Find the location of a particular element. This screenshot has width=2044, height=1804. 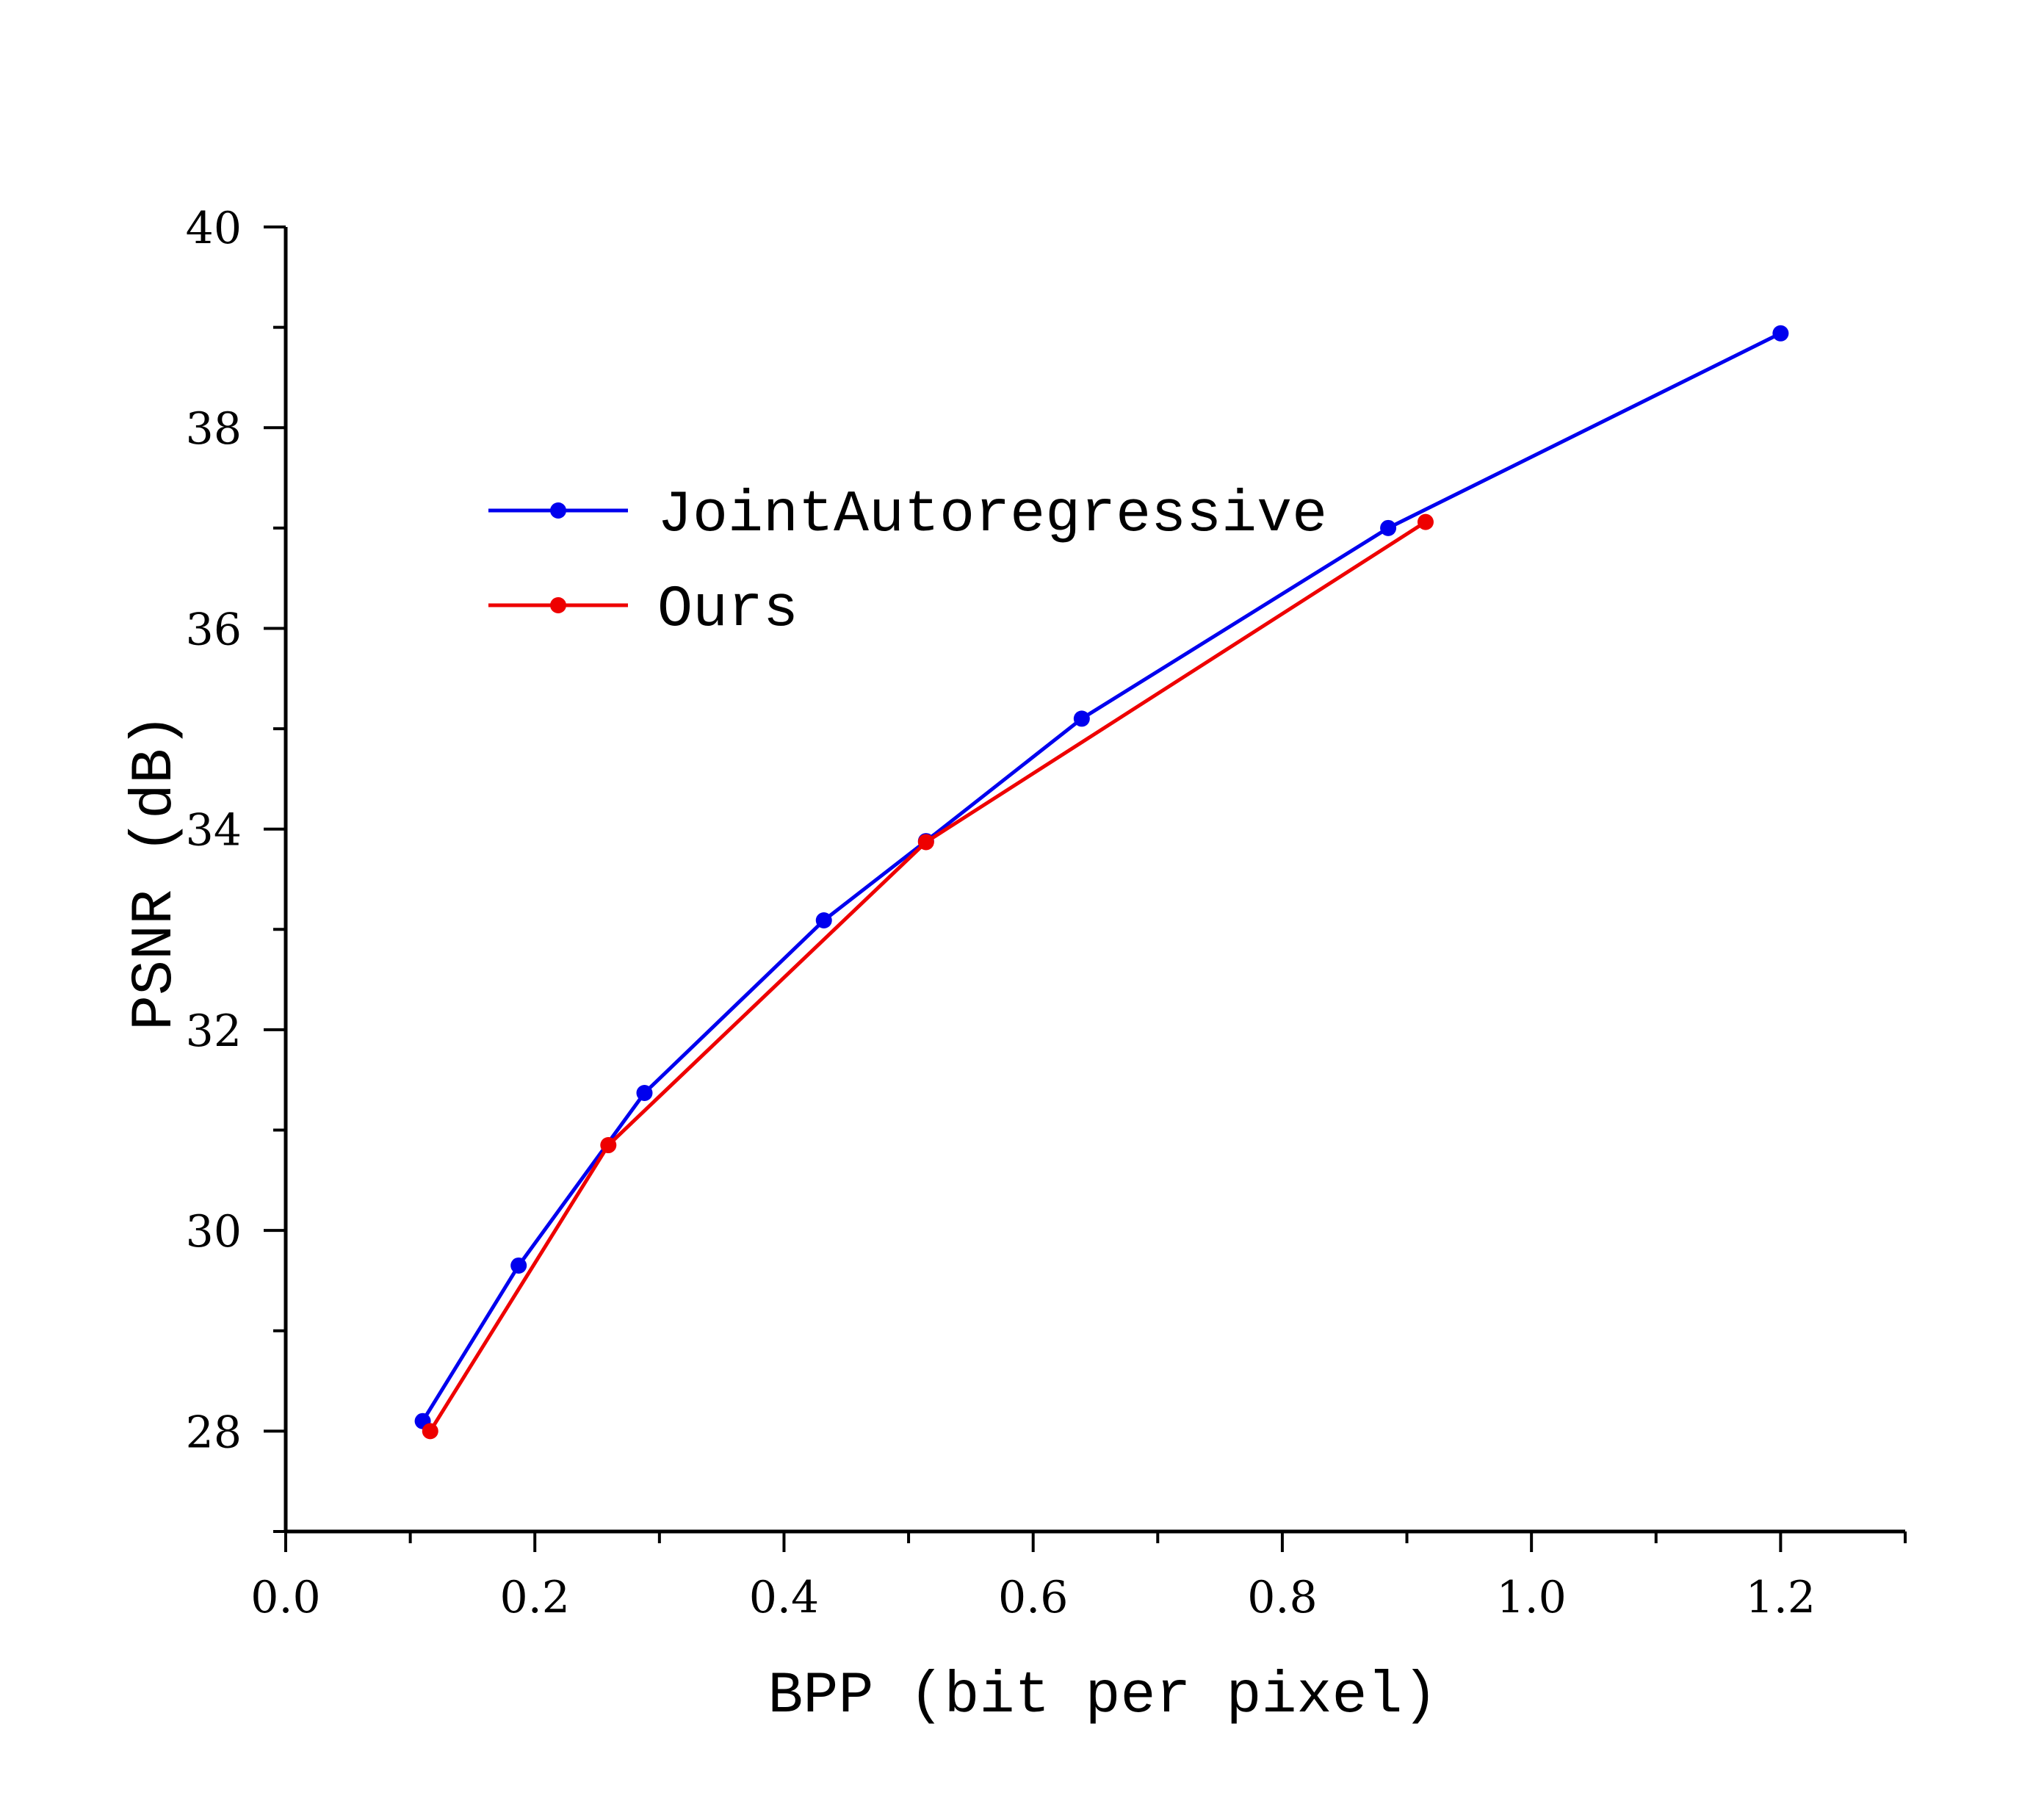

y-tick-label: 28 is located at coordinates (214, 1432).